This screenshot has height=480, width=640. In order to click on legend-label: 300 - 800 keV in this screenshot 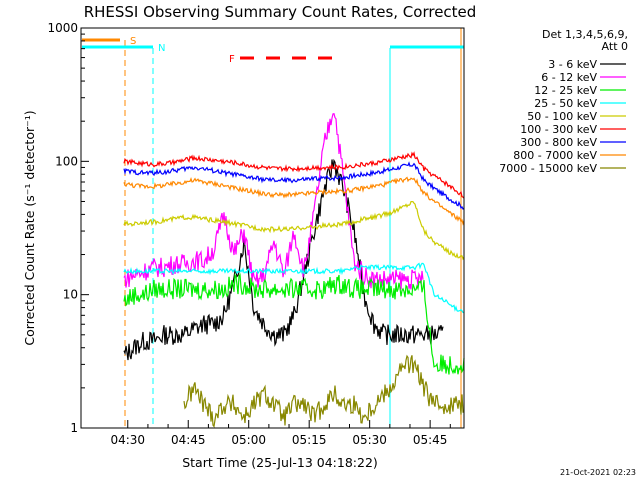, I will do `click(558, 142)`.